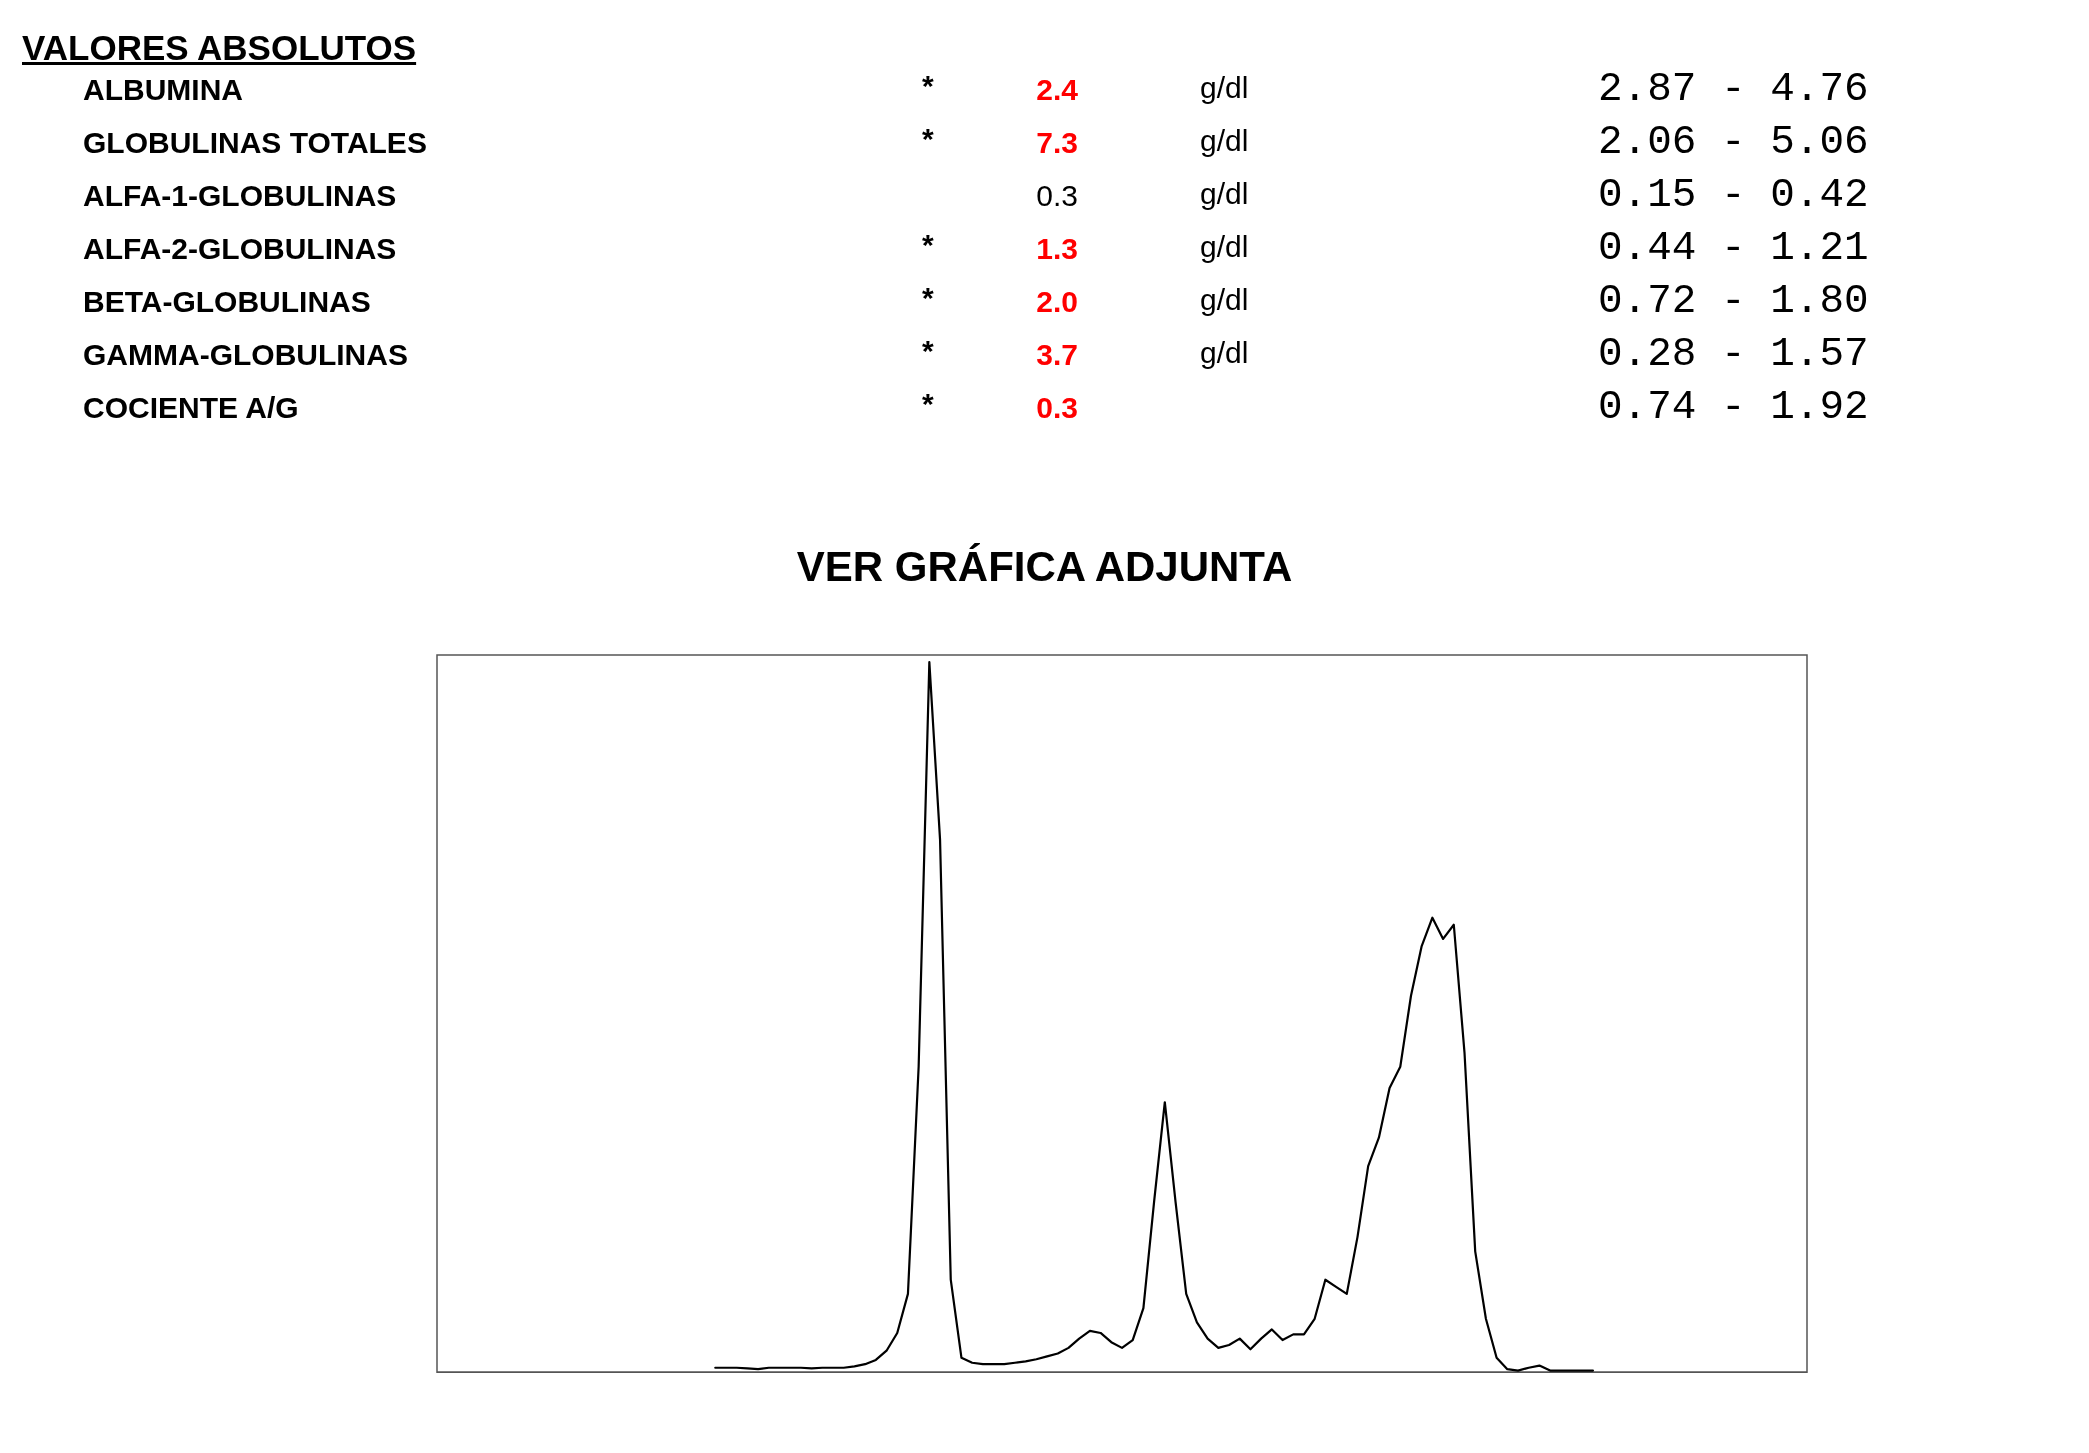  I want to click on text: 2.4, so click(1057, 89).